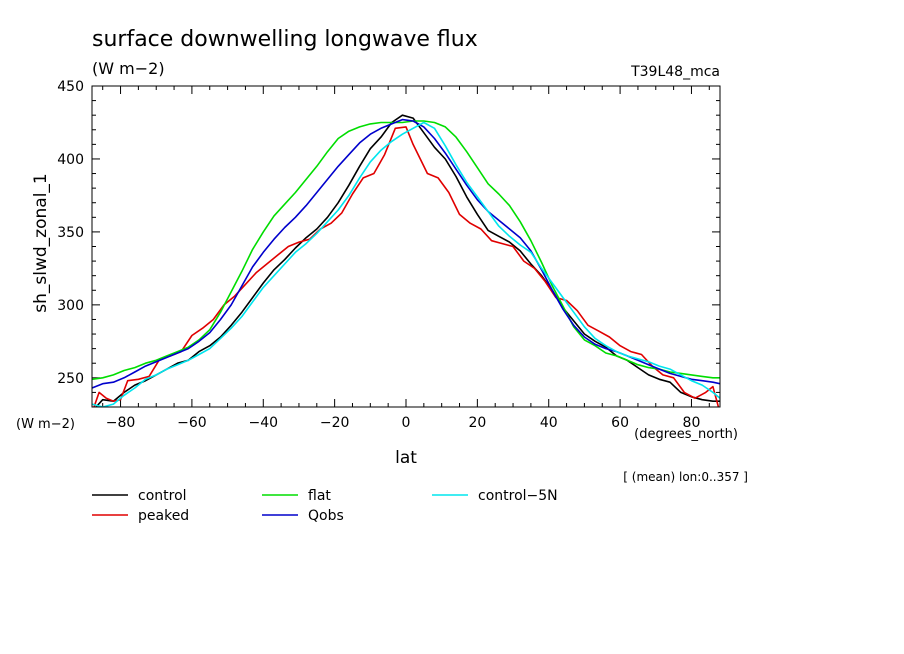 The width and height of the screenshot is (904, 654). Describe the element at coordinates (192, 423) in the screenshot. I see `x-tick-label: −60` at that location.